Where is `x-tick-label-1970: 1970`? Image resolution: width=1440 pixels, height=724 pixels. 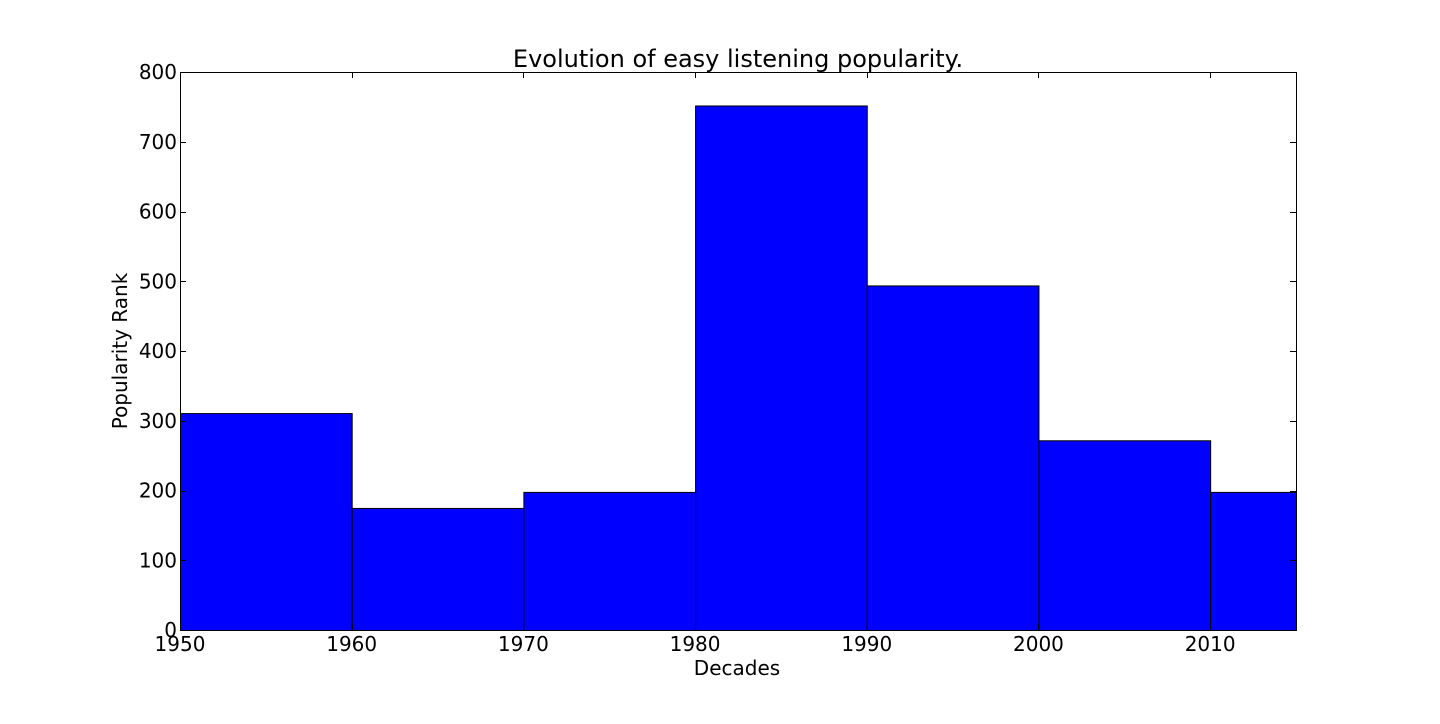
x-tick-label-1970: 1970 is located at coordinates (523, 644).